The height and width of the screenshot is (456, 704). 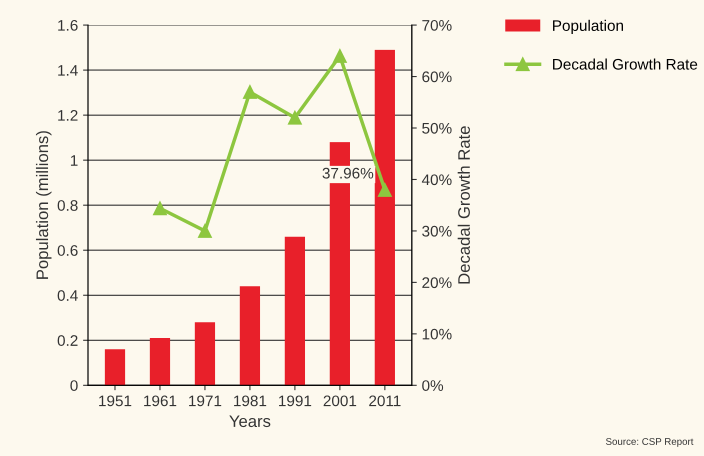 I want to click on y-tick-label: 1, so click(x=74, y=160).